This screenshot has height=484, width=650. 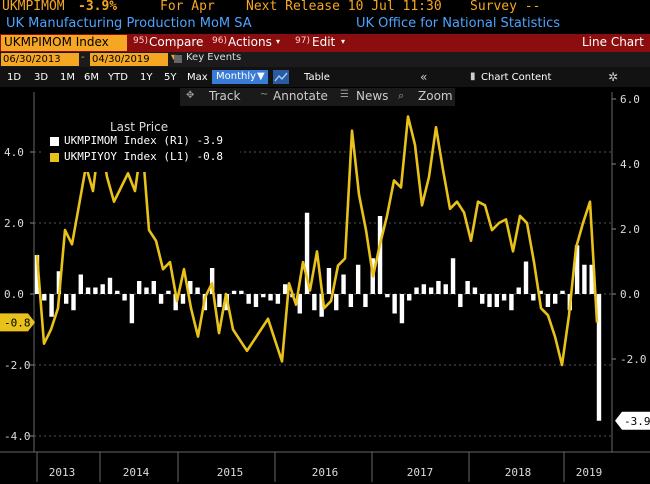 I want to click on chart-type-button: Line Chart, so click(x=613, y=42).